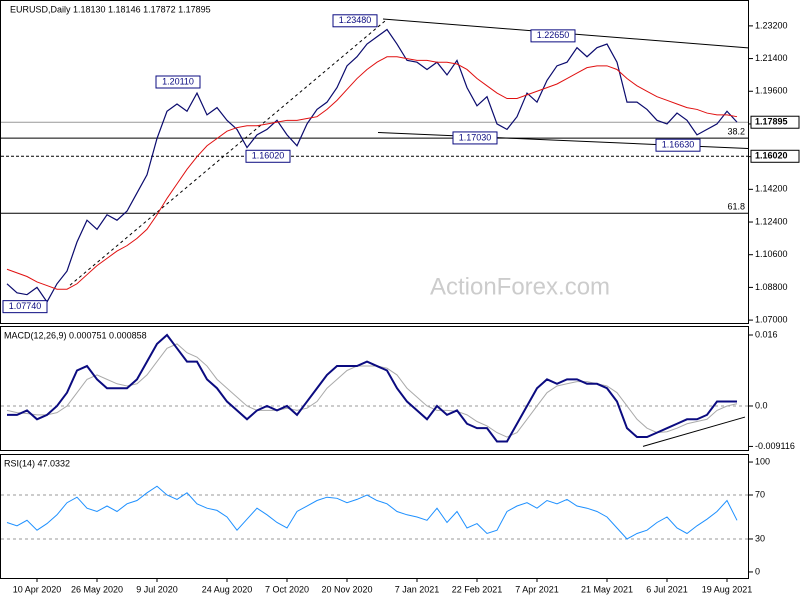 The width and height of the screenshot is (800, 600). Describe the element at coordinates (771, 221) in the screenshot. I see `y-tick-label: 1.12400` at that location.